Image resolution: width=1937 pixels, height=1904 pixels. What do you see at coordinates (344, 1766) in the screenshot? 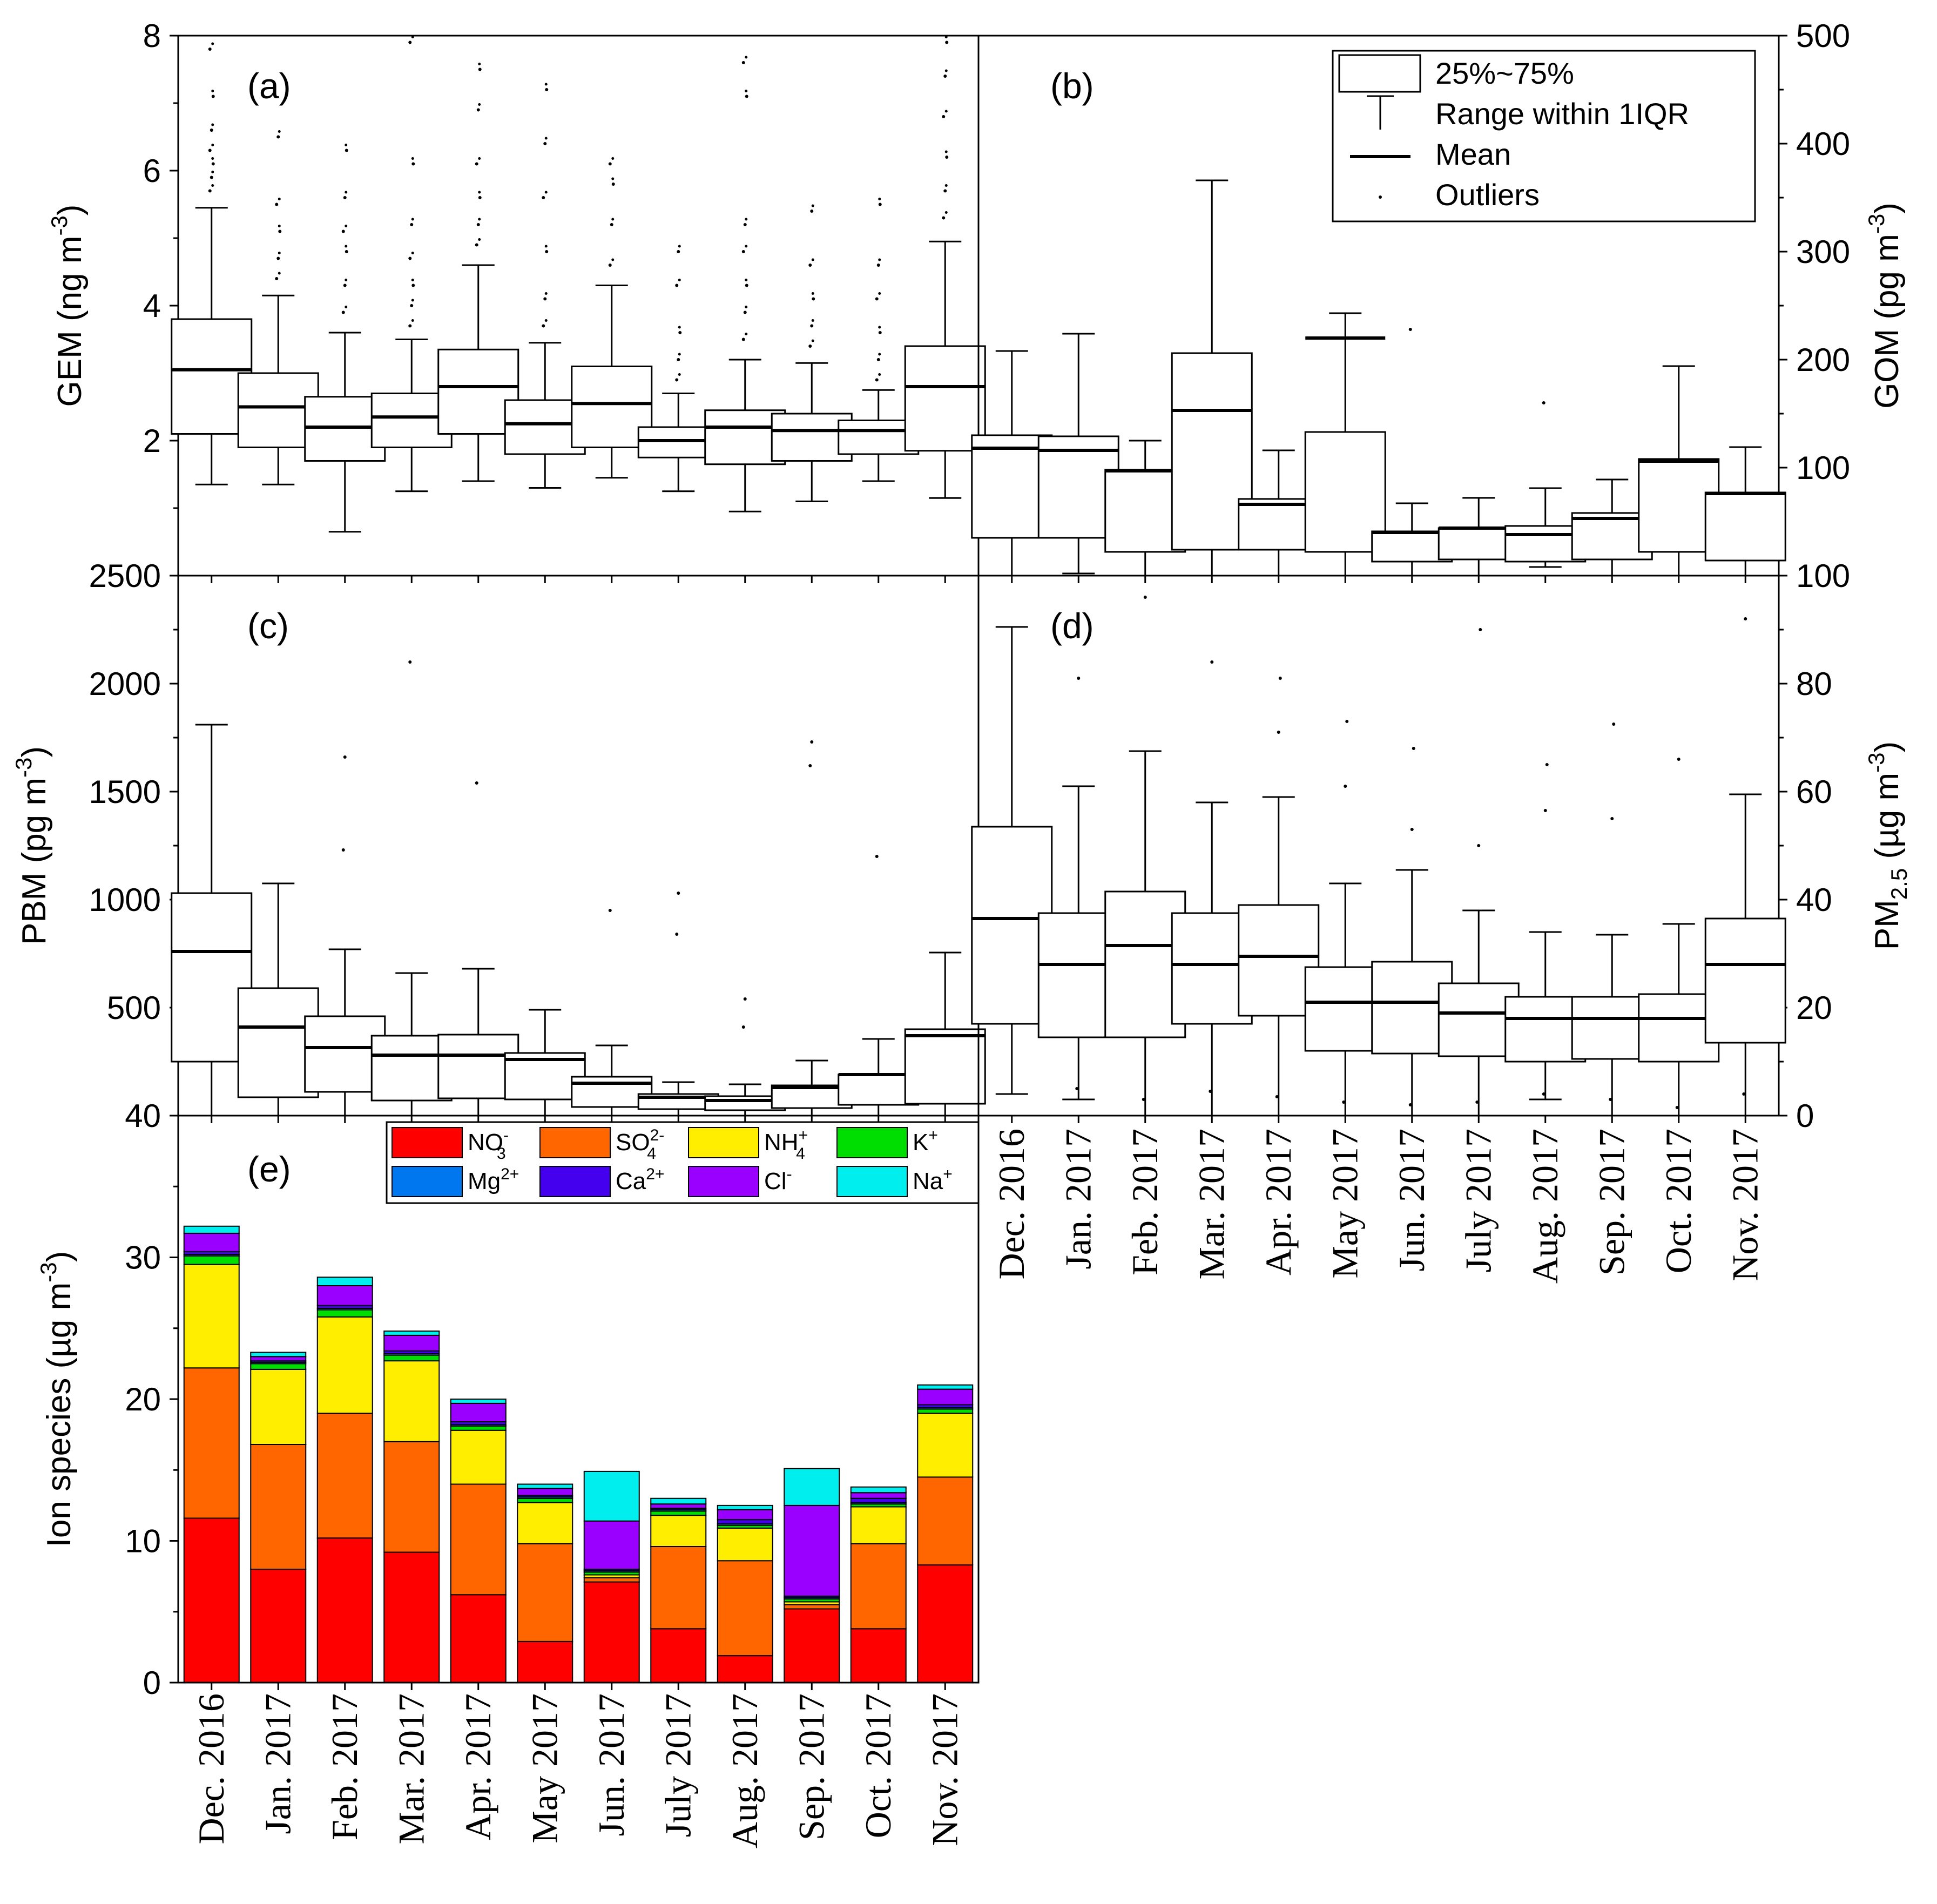
I see `xtick-label-e: Feb. 2017` at bounding box center [344, 1766].